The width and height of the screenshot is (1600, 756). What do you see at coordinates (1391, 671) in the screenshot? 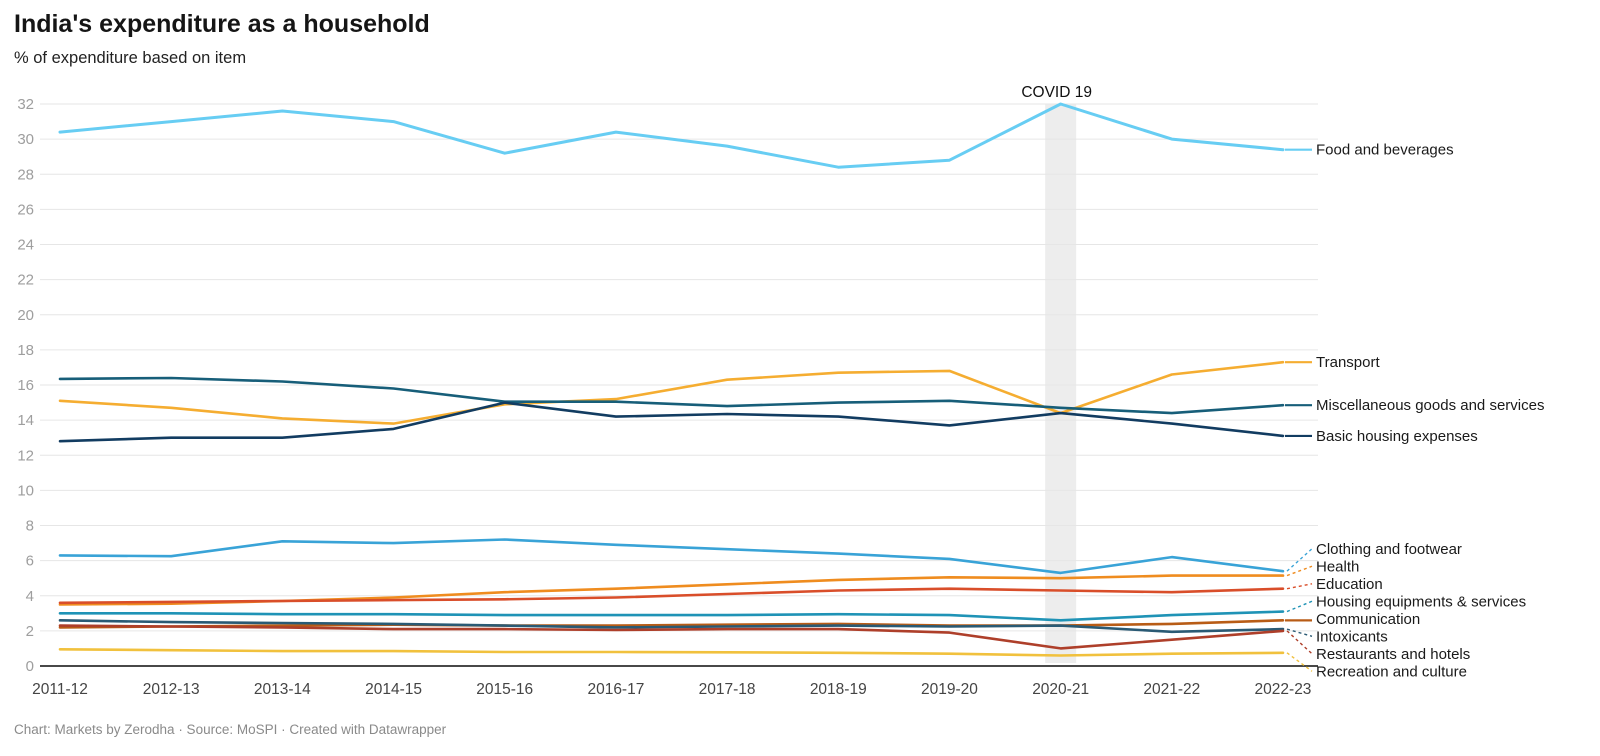
I see `series-label-recreation: Recreation and culture` at bounding box center [1391, 671].